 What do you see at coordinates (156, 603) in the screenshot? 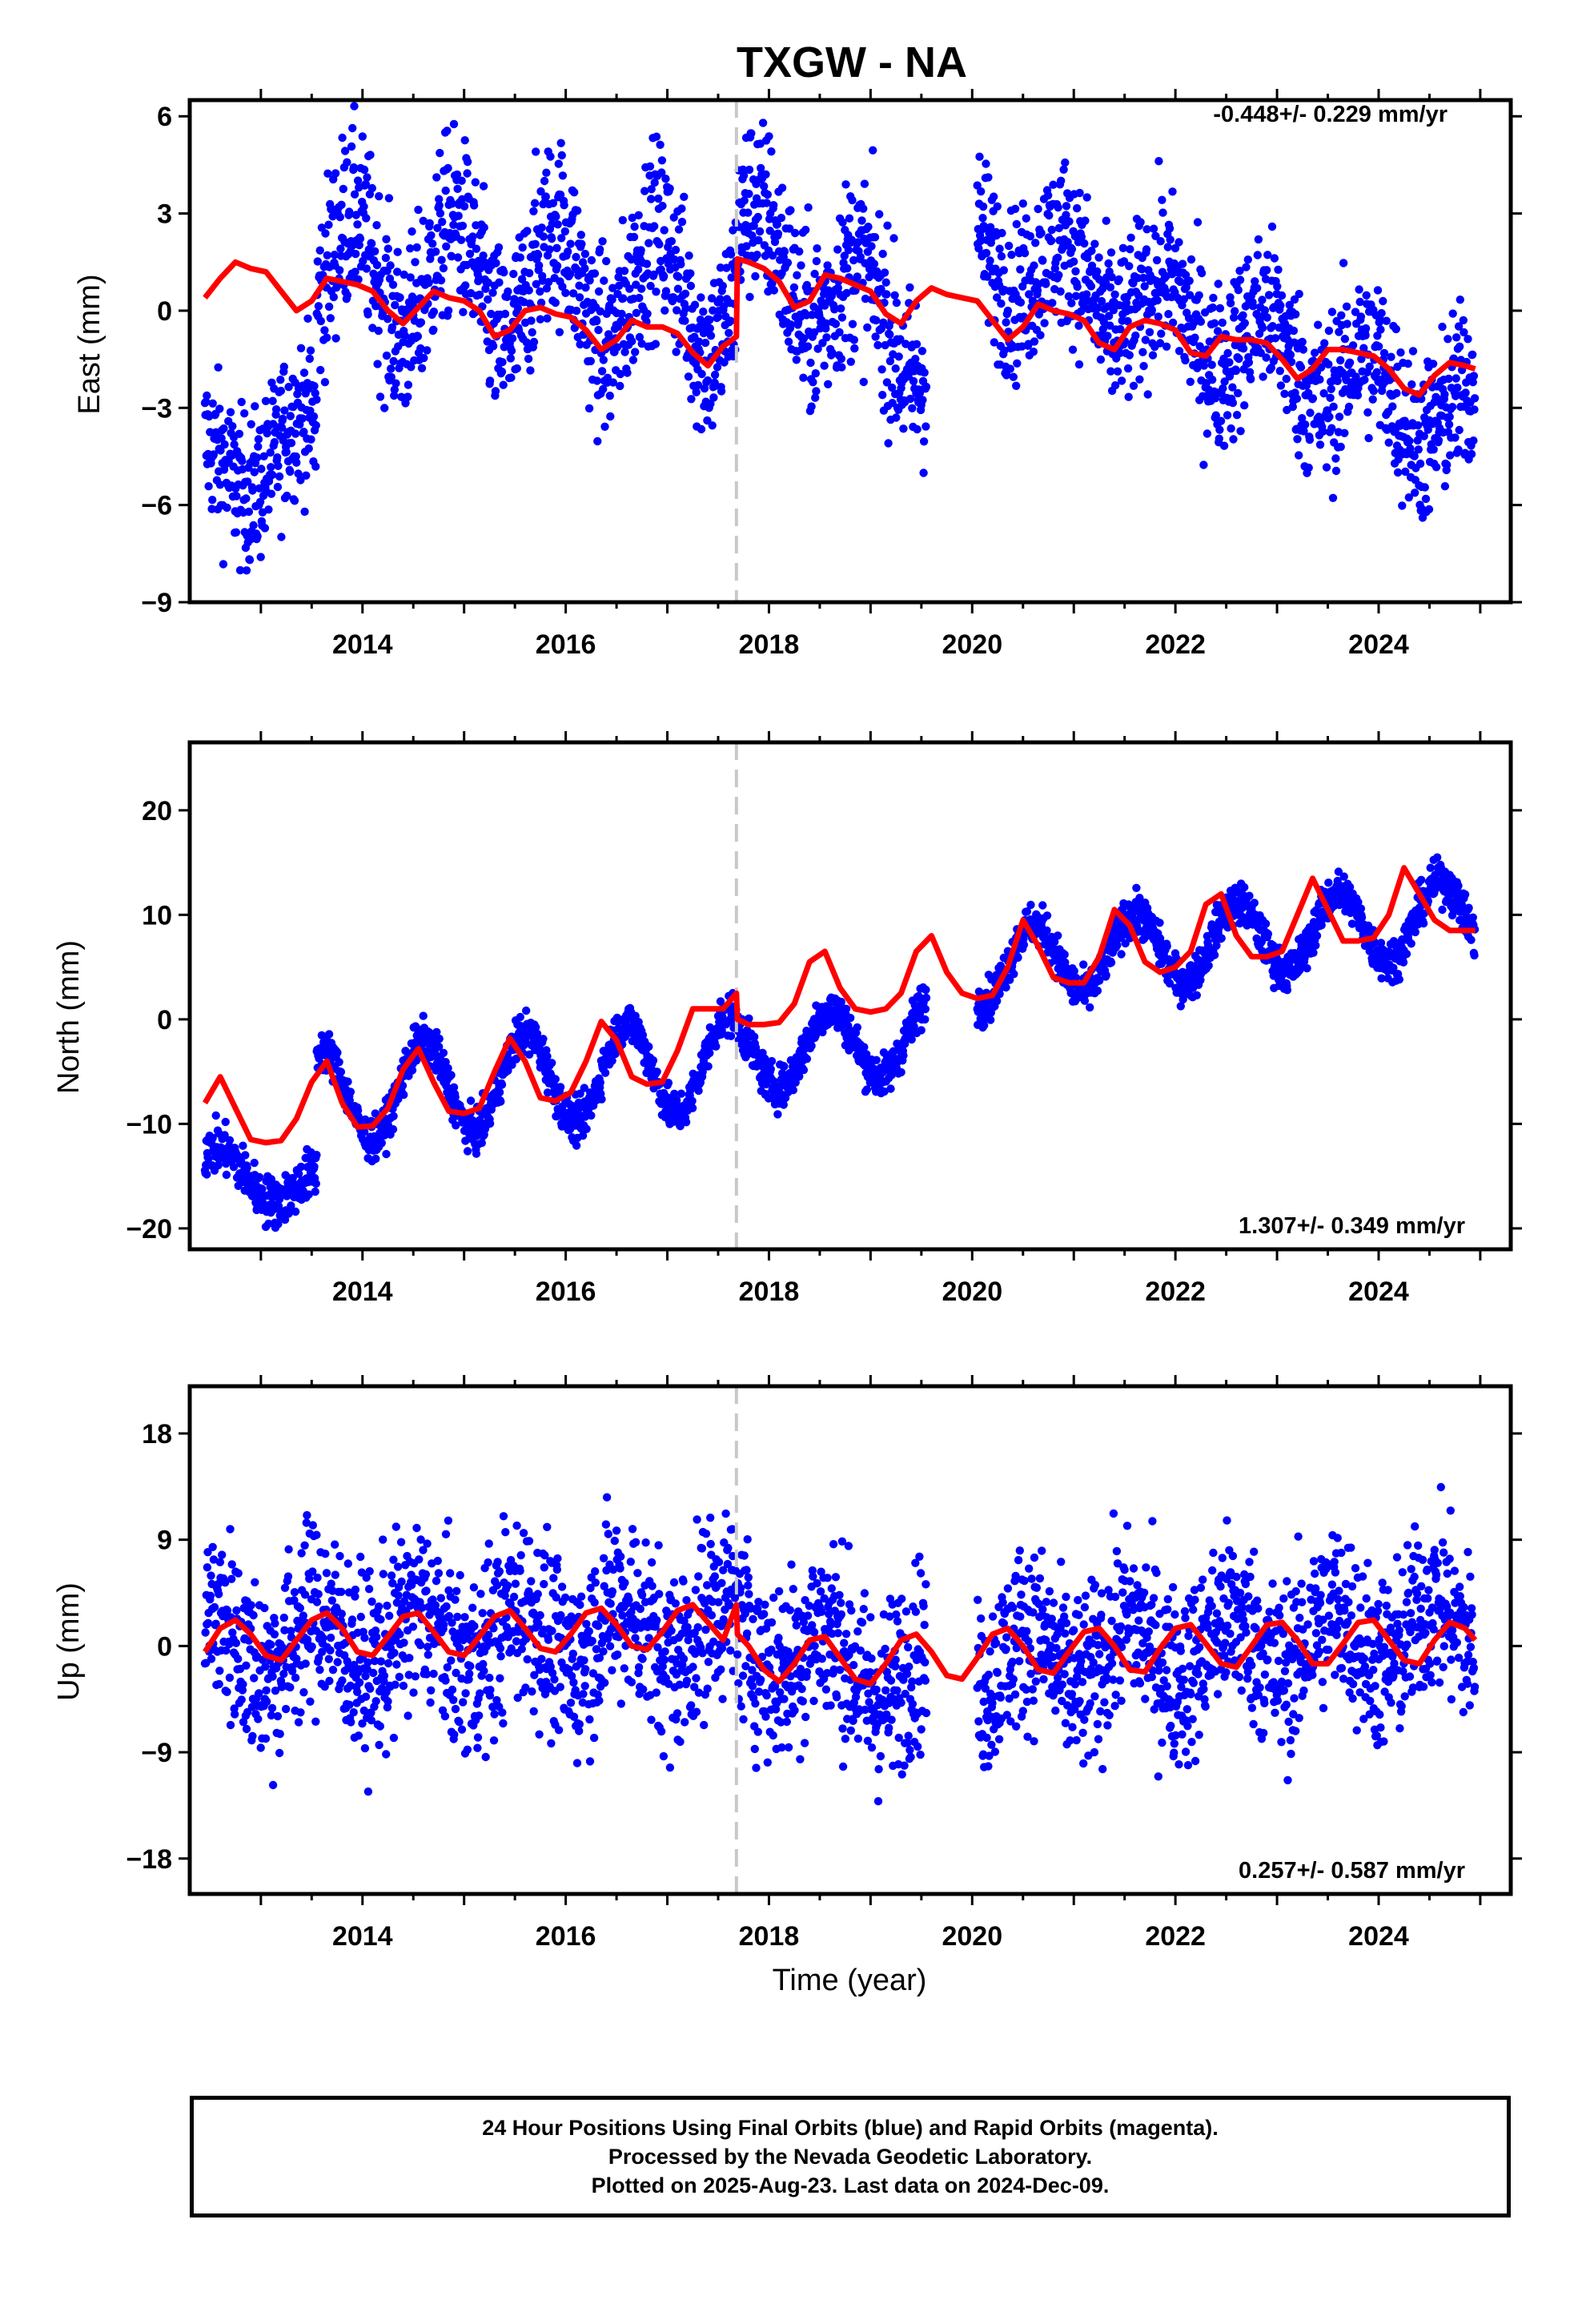
I see `east-y-tick-label: −9` at bounding box center [156, 603].